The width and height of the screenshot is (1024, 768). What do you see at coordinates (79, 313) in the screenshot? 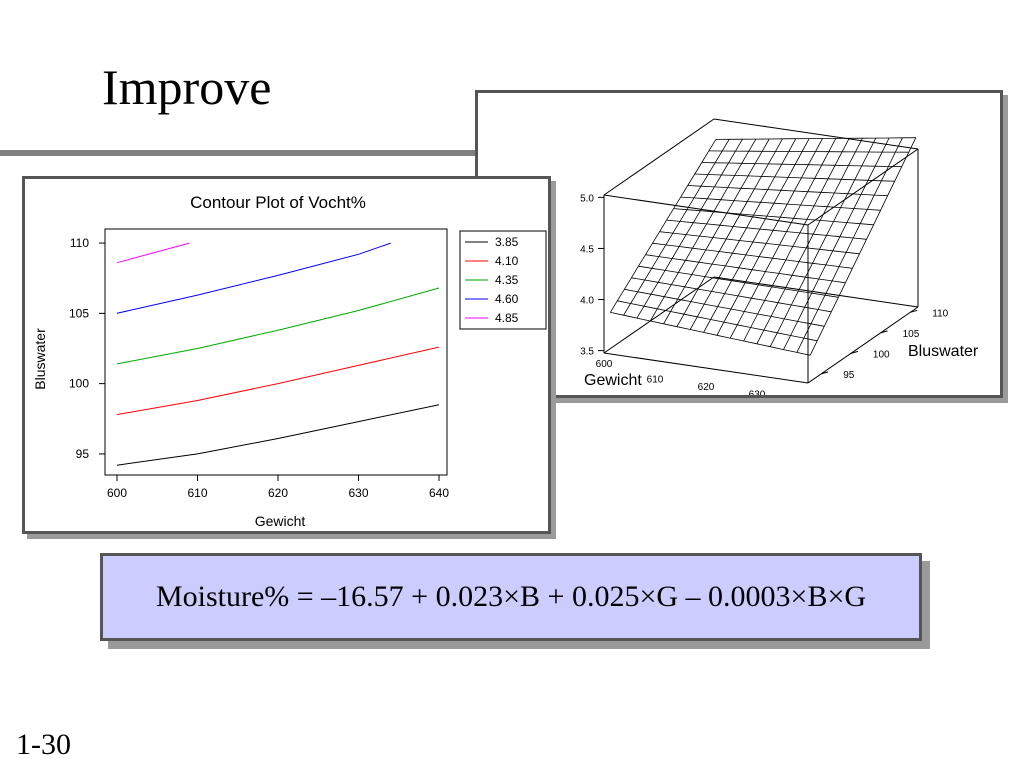
I see `contour-y-tick-label: 105` at bounding box center [79, 313].